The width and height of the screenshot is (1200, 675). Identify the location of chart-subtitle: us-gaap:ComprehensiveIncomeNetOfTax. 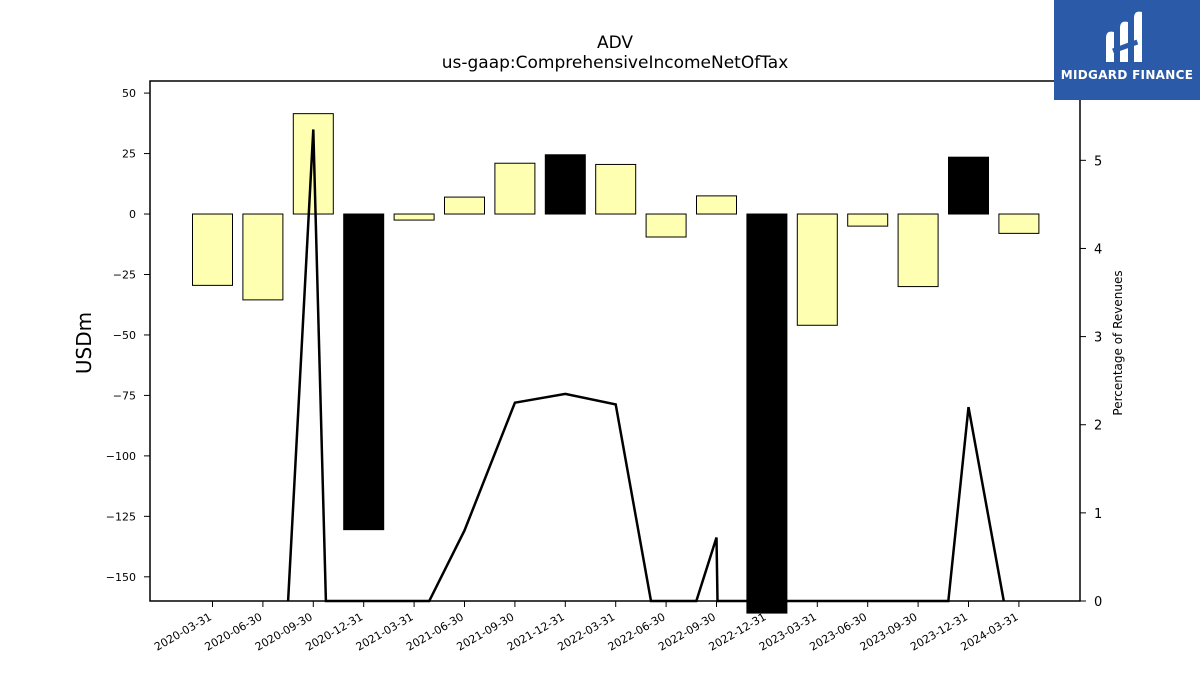
(615, 63).